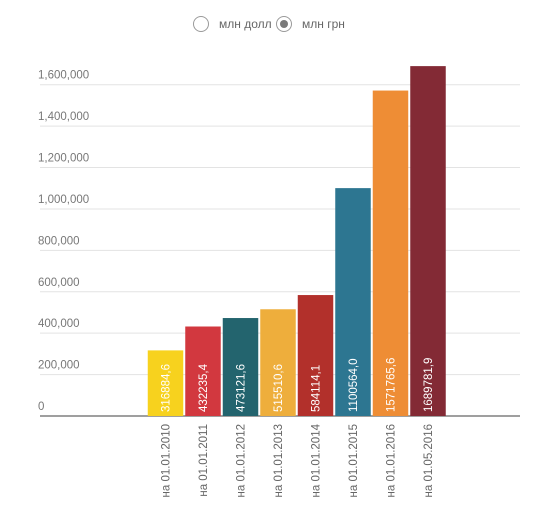  Describe the element at coordinates (167, 388) in the screenshot. I see `bar-value-label: 316884,6` at that location.